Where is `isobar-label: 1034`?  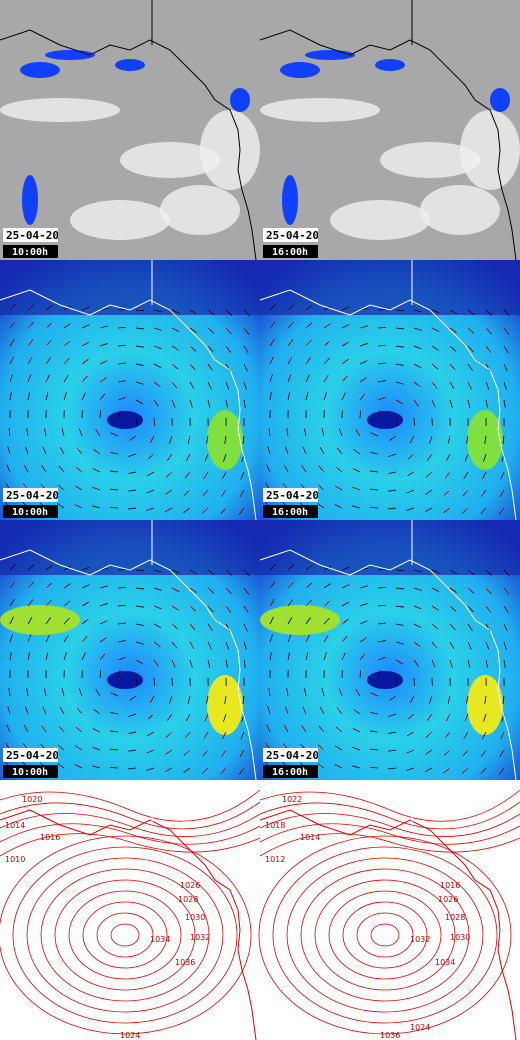 isobar-label: 1034 is located at coordinates (160, 939).